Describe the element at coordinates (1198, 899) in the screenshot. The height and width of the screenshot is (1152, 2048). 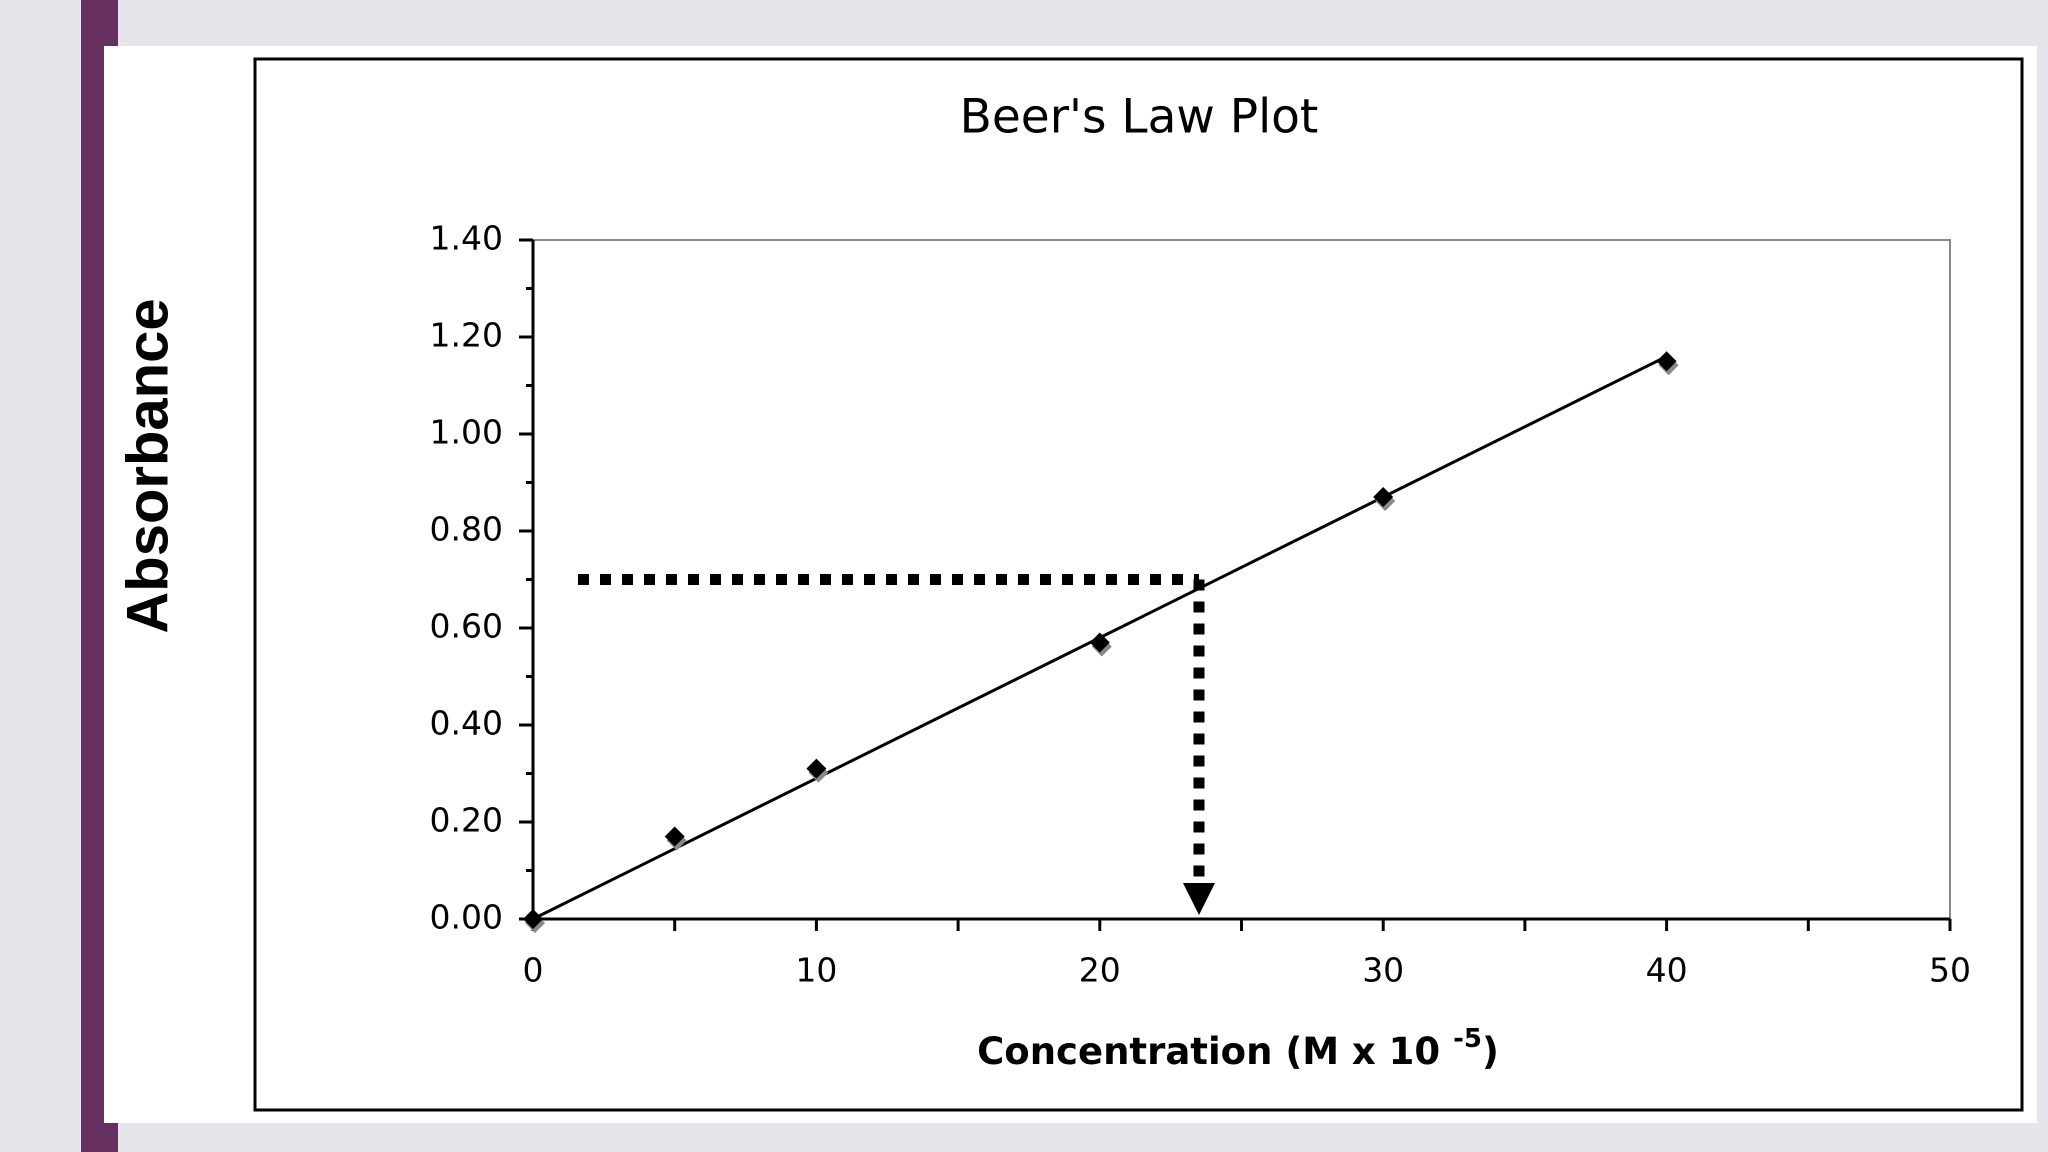
I see `reading-arrow` at that location.